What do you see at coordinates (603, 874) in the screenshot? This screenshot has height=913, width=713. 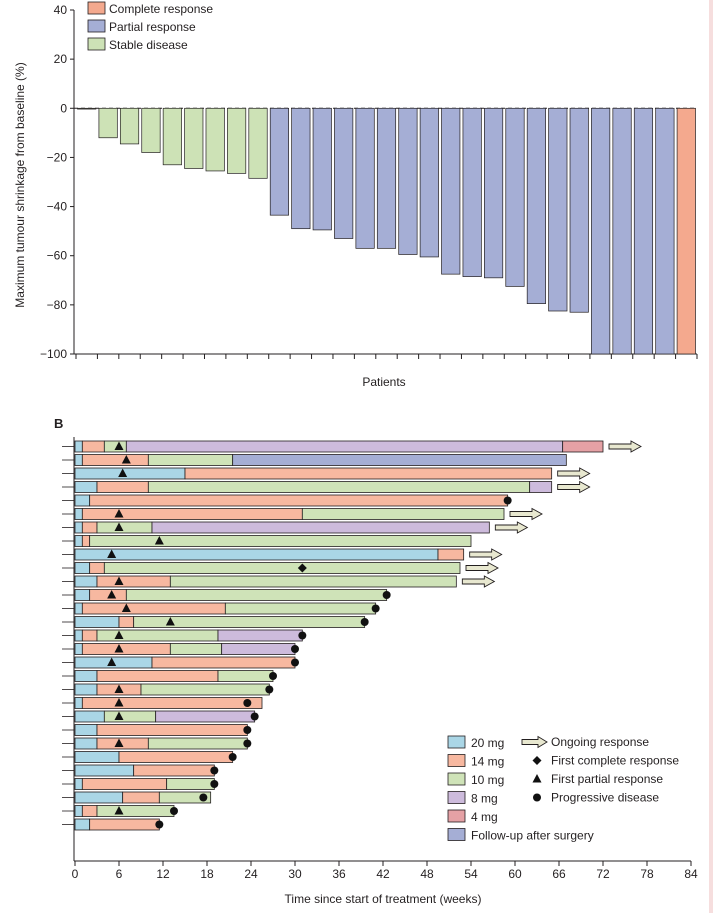 I see `x-tick-label: 72` at bounding box center [603, 874].